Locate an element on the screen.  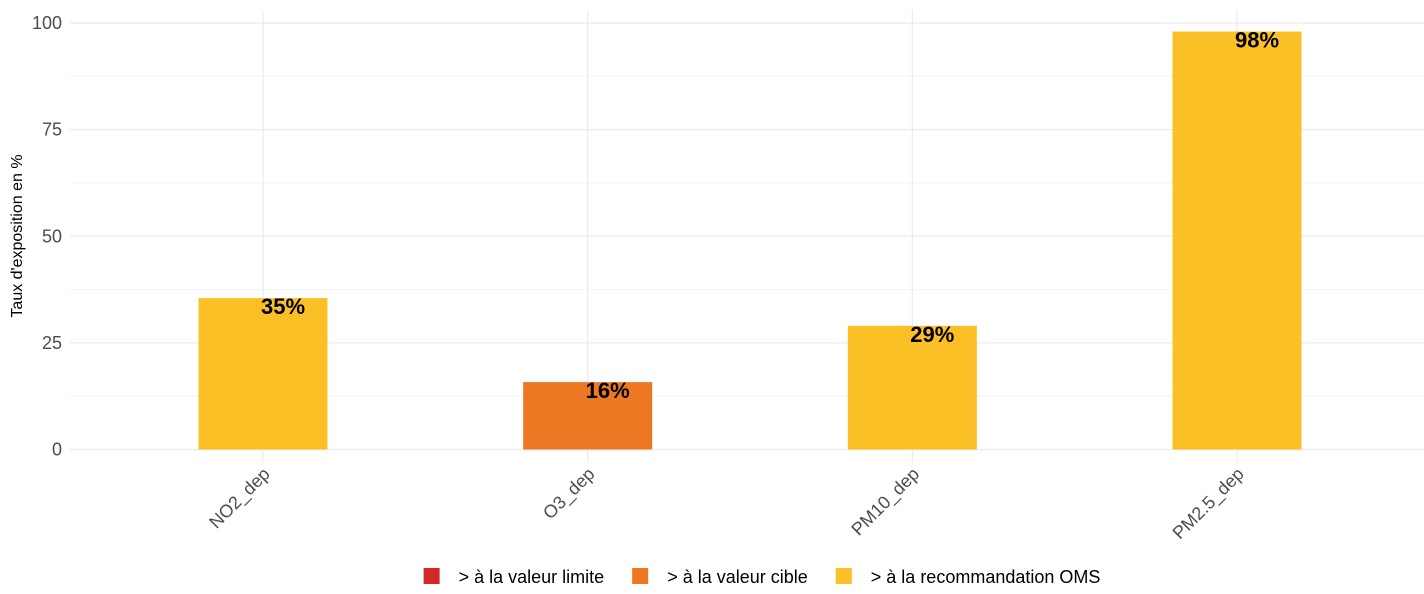
legend-label: > à la recommandation OMS is located at coordinates (986, 577).